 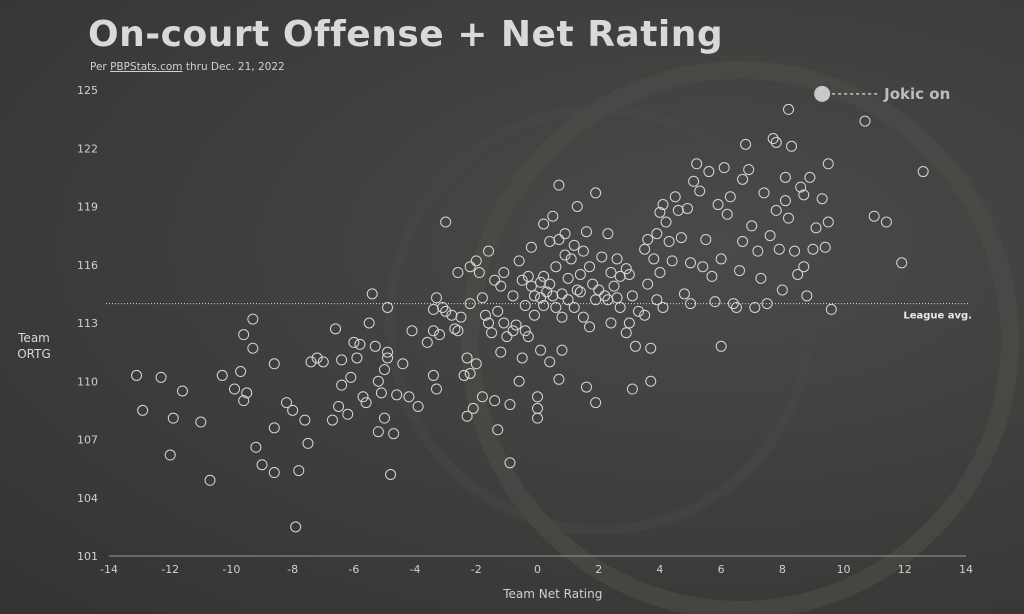 I want to click on y-tick-label: 122, so click(x=87, y=148).